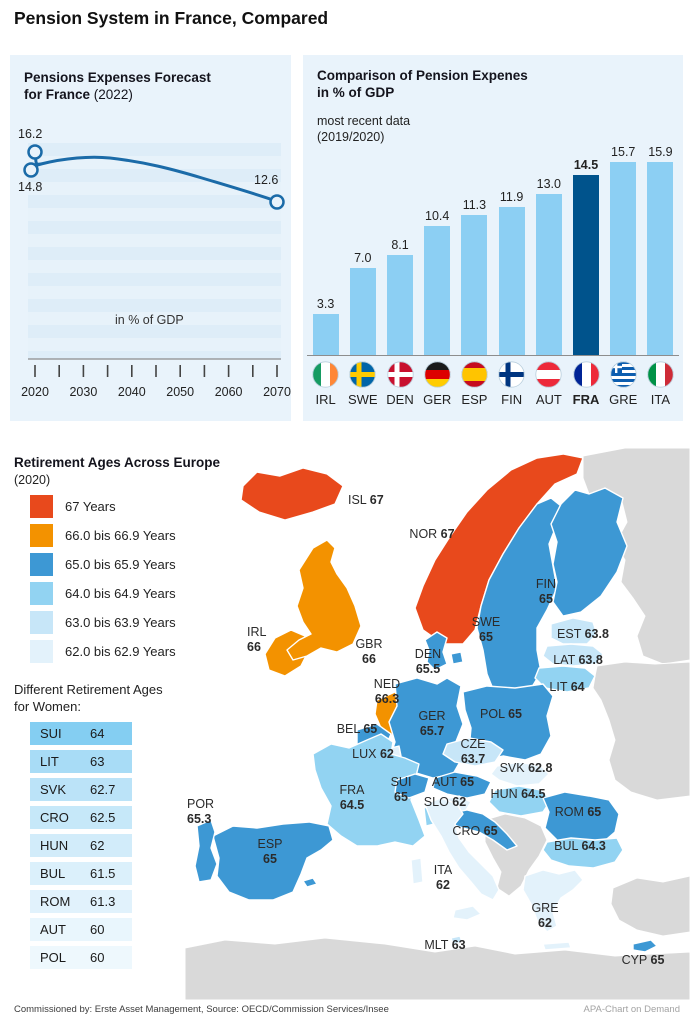 This screenshot has height=1024, width=690. What do you see at coordinates (548, 274) in the screenshot?
I see `bar-aut` at bounding box center [548, 274].